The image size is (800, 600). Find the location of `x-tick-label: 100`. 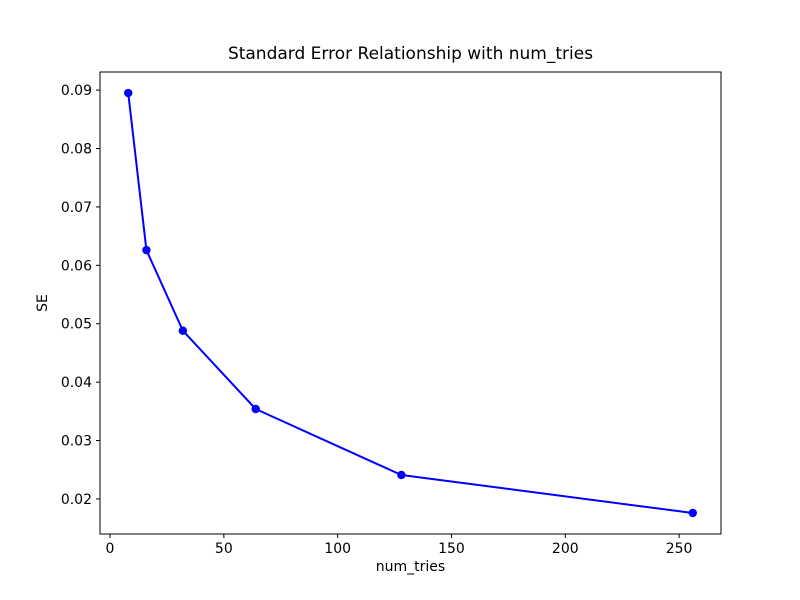

x-tick-label: 100 is located at coordinates (337, 549).